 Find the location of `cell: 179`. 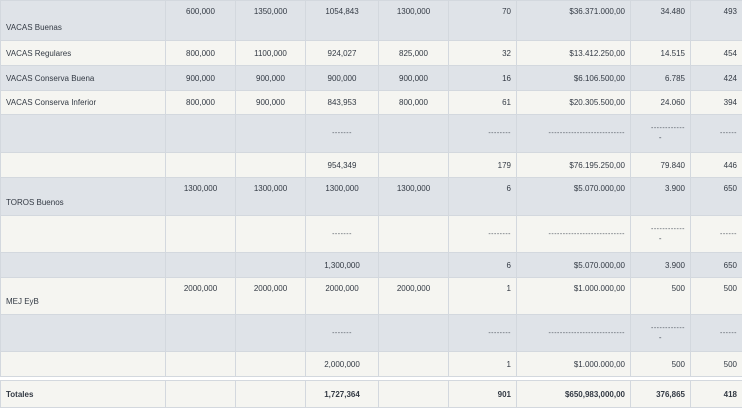

cell: 179 is located at coordinates (482, 165).